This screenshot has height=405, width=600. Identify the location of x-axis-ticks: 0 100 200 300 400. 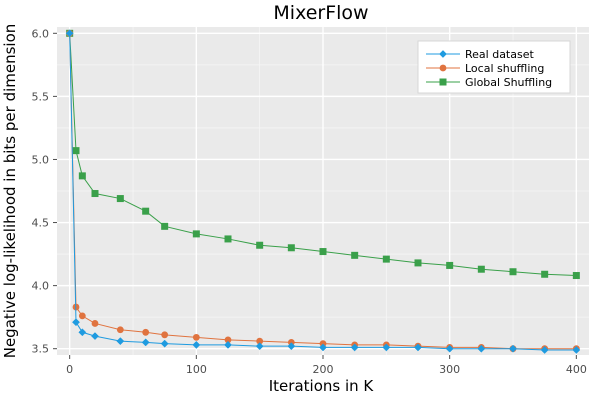
(326, 365).